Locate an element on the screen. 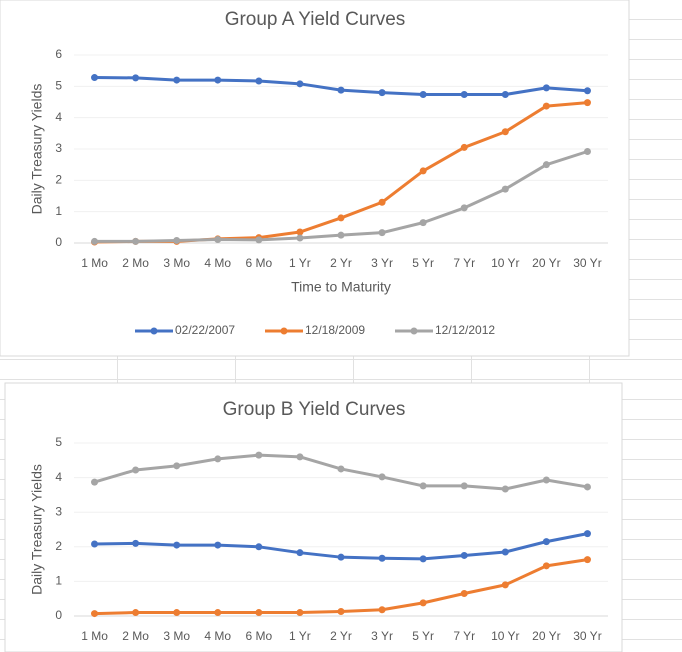 This screenshot has width=682, height=652. y-tick-label: 5 is located at coordinates (58, 86).